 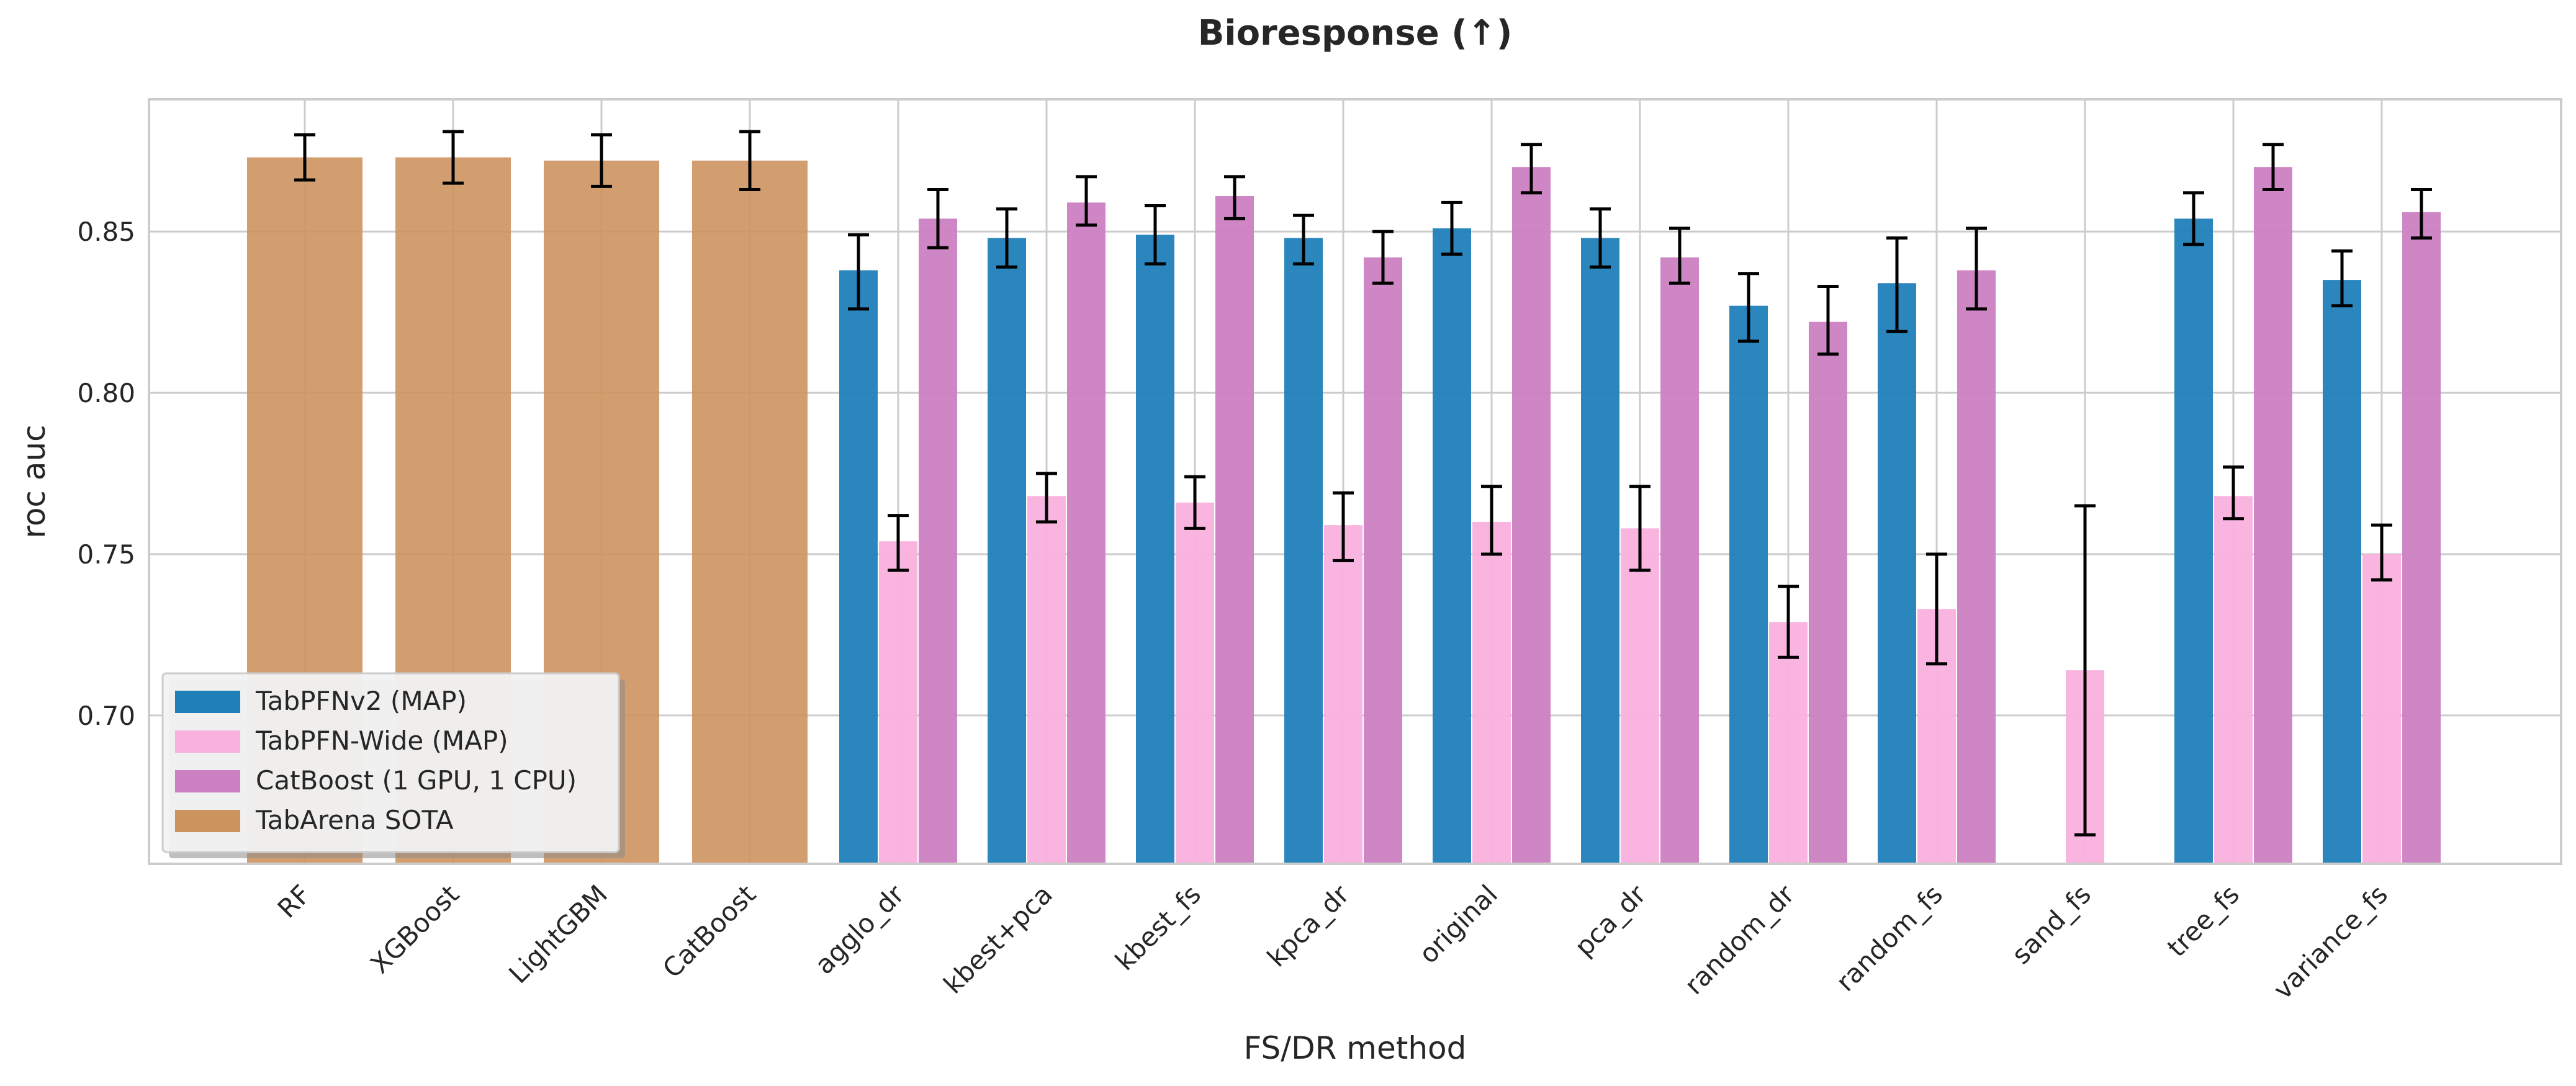 What do you see at coordinates (106, 393) in the screenshot?
I see `y-tick-label: 0.80` at bounding box center [106, 393].